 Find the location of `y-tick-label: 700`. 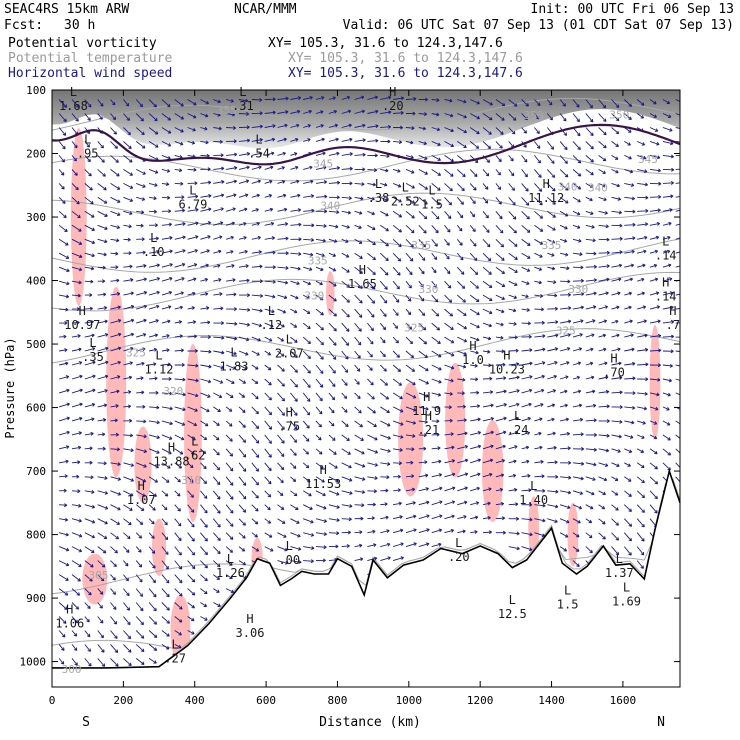

y-tick-label: 700 is located at coordinates (36, 471).